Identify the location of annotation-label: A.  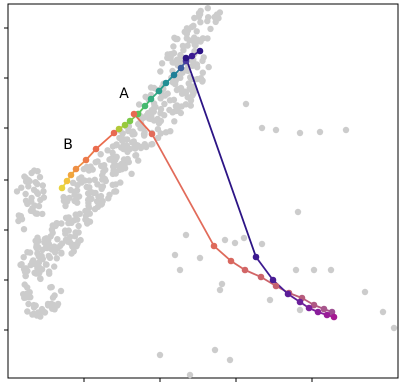
(124, 94).